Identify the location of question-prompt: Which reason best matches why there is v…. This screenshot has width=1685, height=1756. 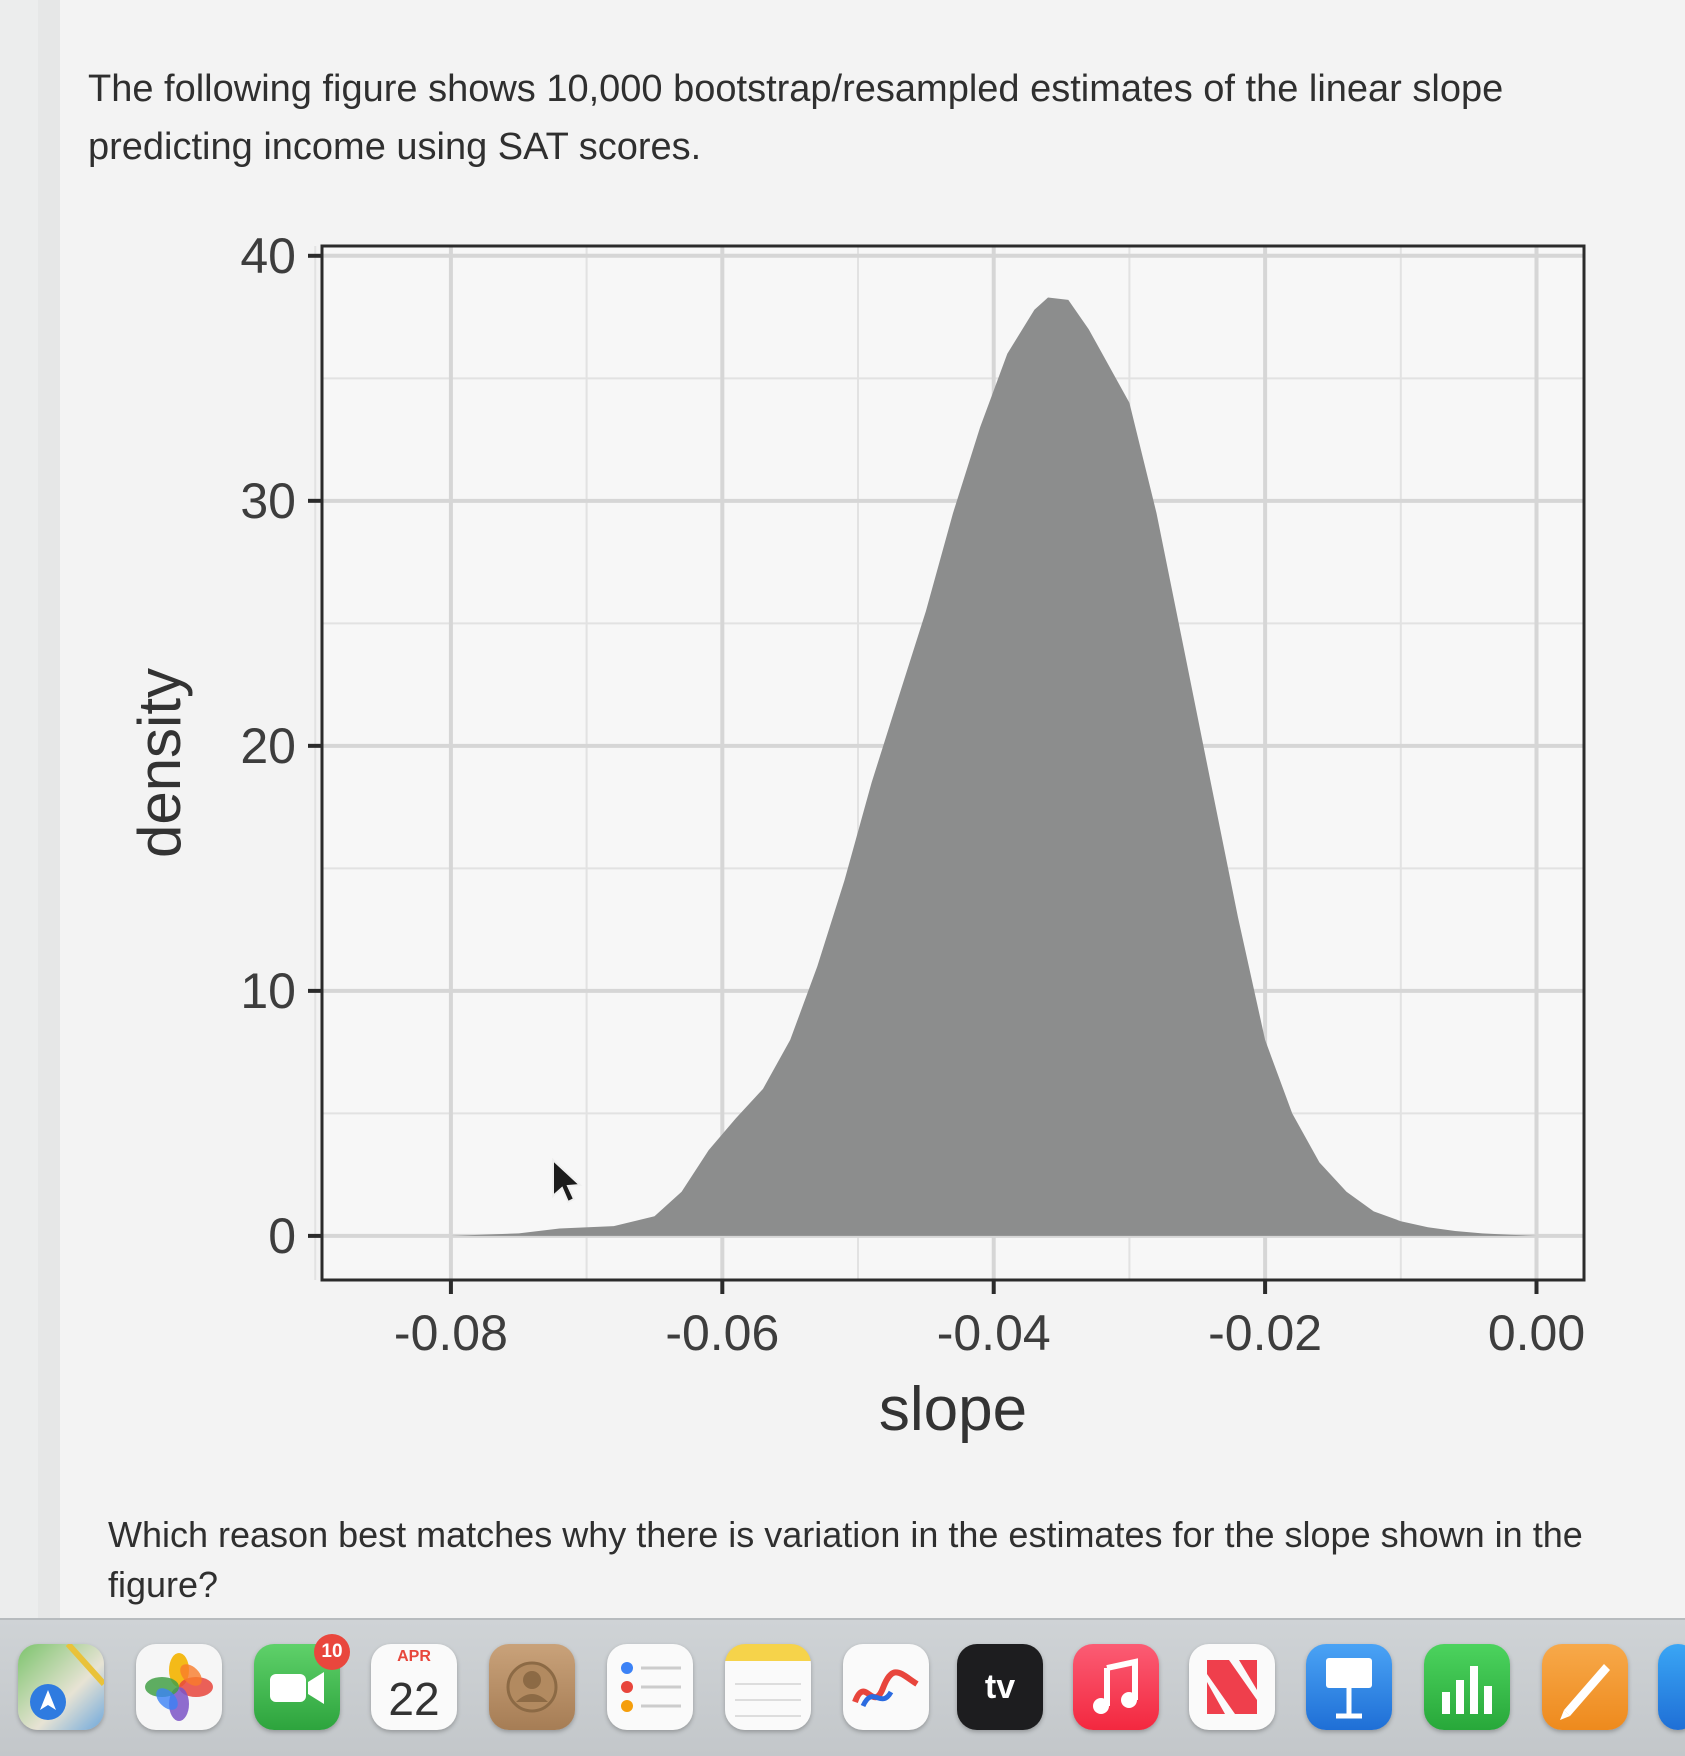
(845, 1559).